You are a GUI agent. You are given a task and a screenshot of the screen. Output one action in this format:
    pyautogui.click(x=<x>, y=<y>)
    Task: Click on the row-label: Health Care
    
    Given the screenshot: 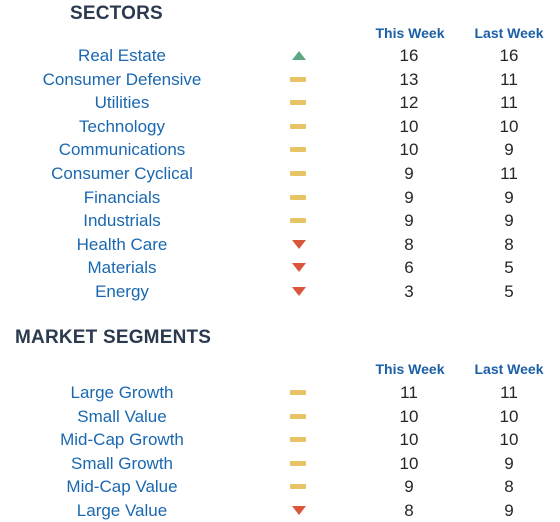 What is the action you would take?
    pyautogui.click(x=122, y=244)
    